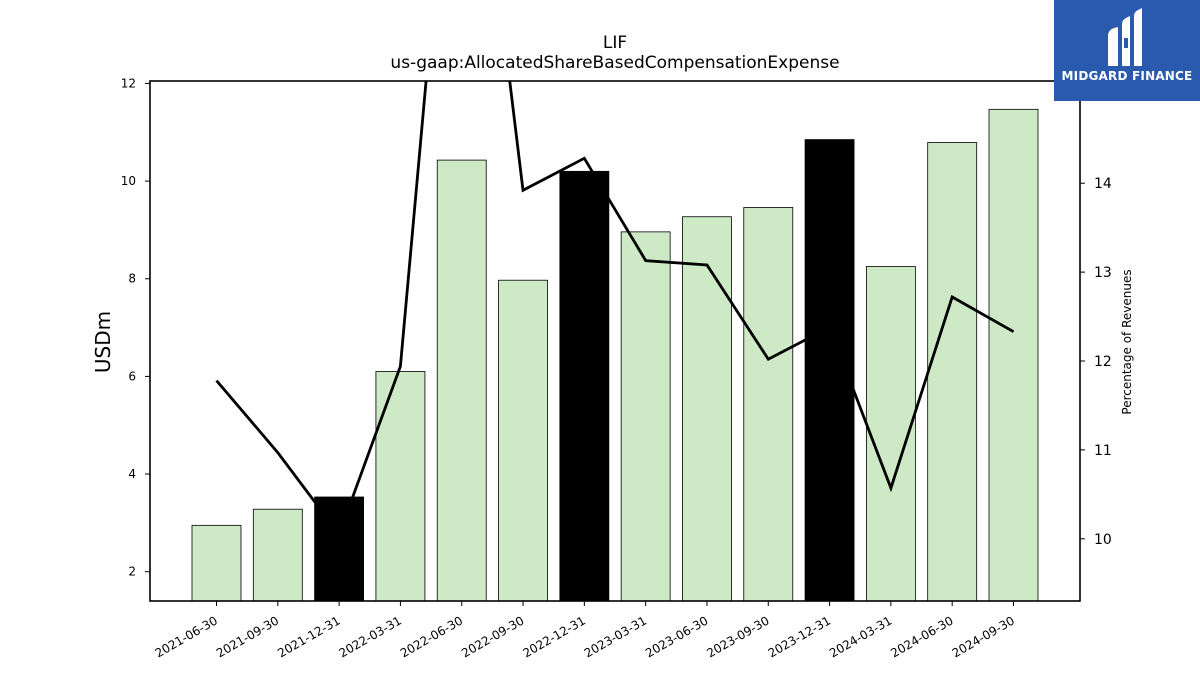  I want to click on y2-tick-label: 11, so click(1103, 451).